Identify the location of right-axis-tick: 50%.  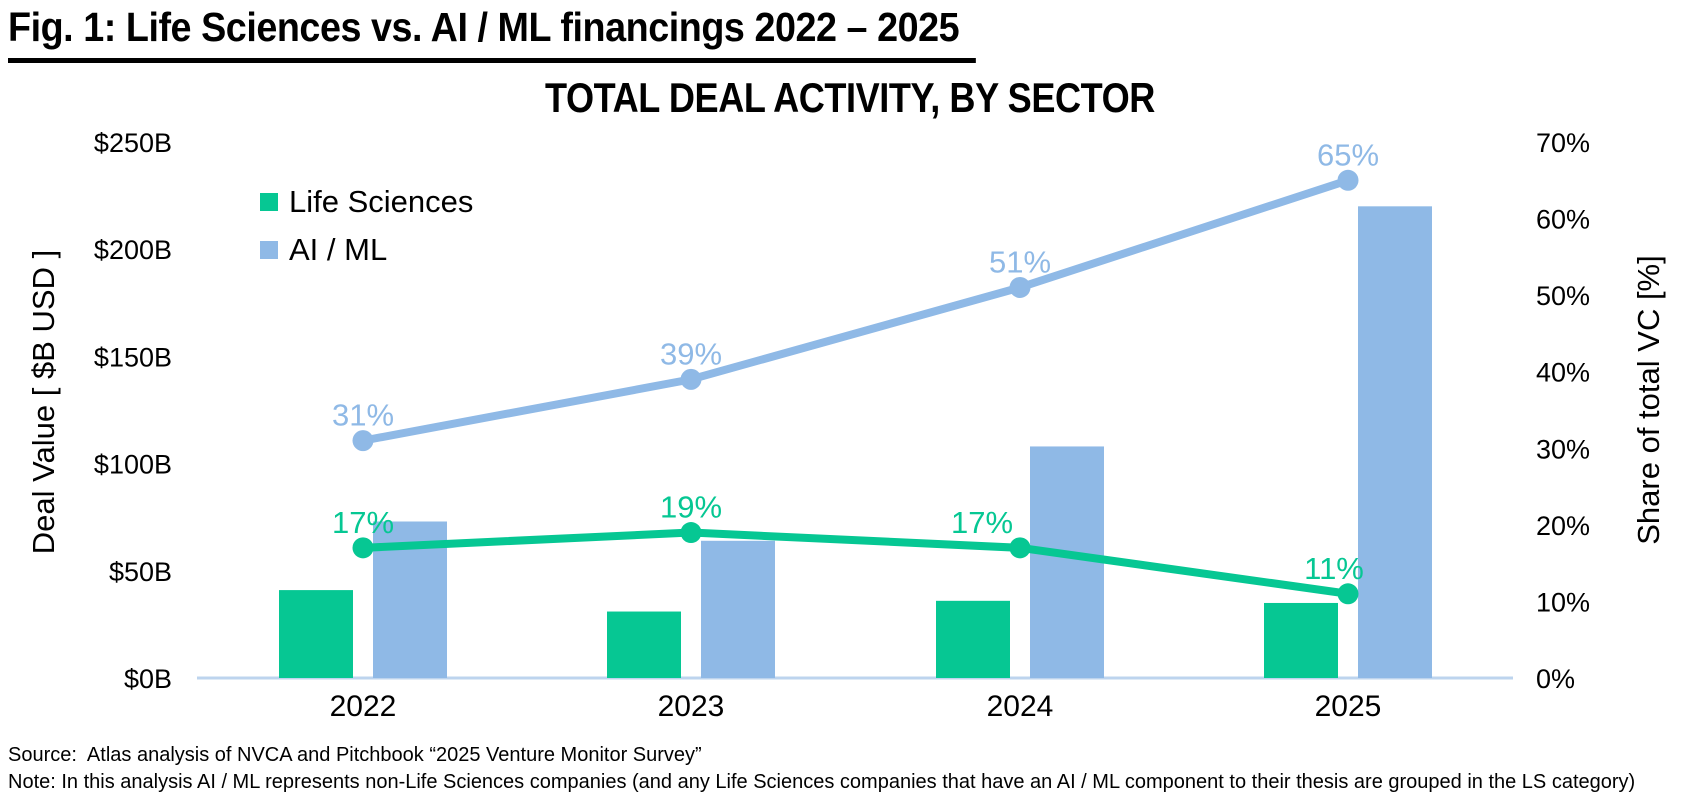
(1563, 296).